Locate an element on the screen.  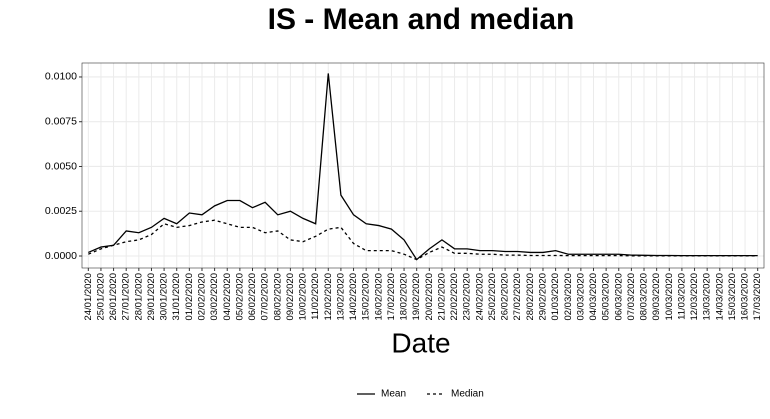
x-tick-label: 03/03/2020 is located at coordinates (580, 297).